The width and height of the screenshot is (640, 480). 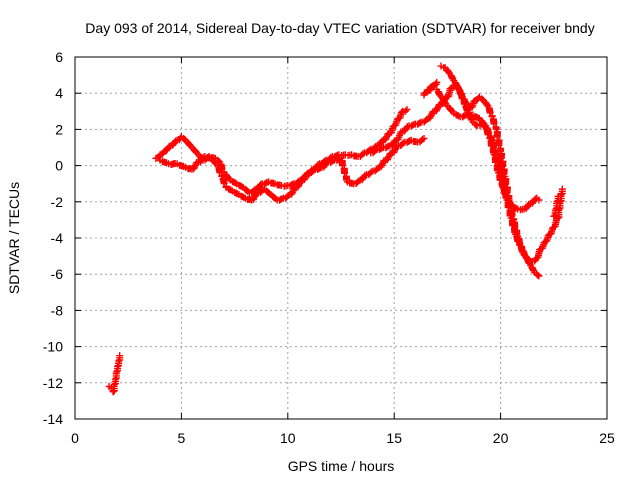 I want to click on y-tick-label: -8, so click(x=57, y=310).